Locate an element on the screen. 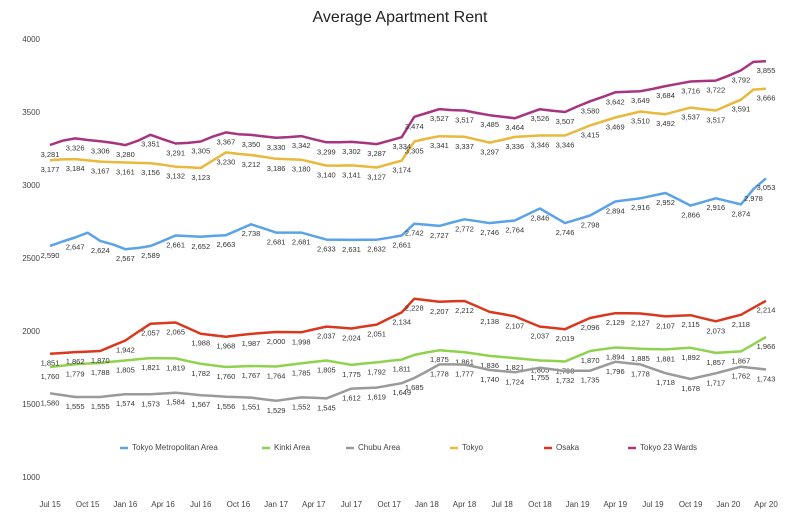  y-tick-label: 4000 is located at coordinates (31, 39).